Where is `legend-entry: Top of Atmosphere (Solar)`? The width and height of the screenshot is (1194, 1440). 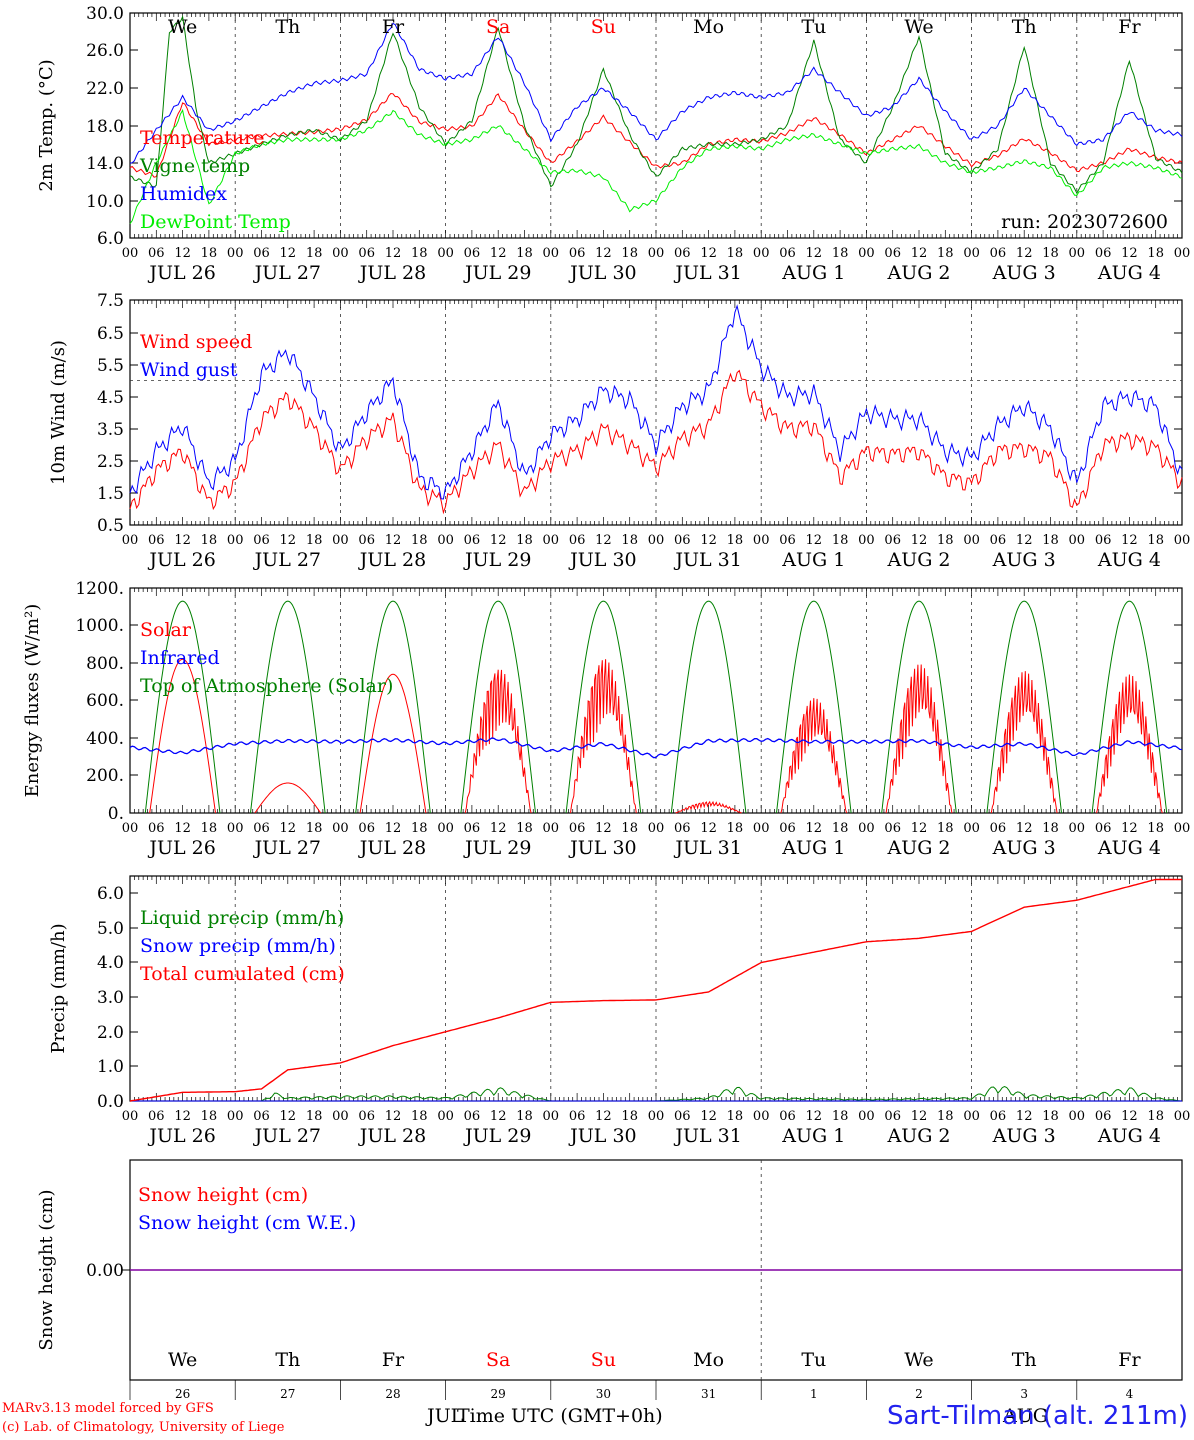 legend-entry: Top of Atmosphere (Solar) is located at coordinates (266, 686).